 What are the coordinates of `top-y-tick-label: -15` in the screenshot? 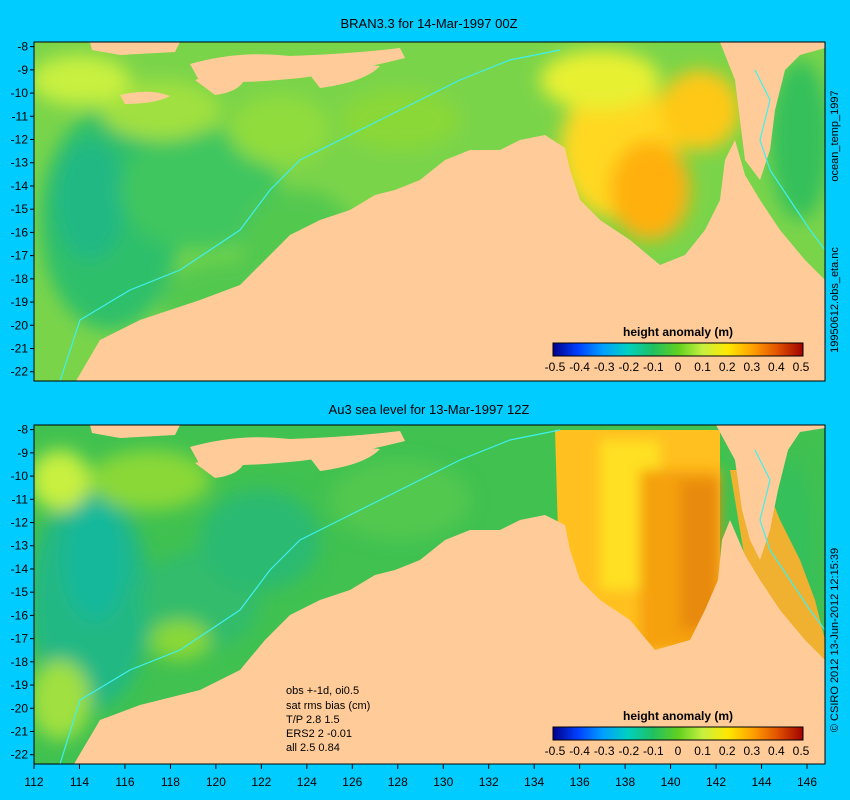 It's located at (20, 209).